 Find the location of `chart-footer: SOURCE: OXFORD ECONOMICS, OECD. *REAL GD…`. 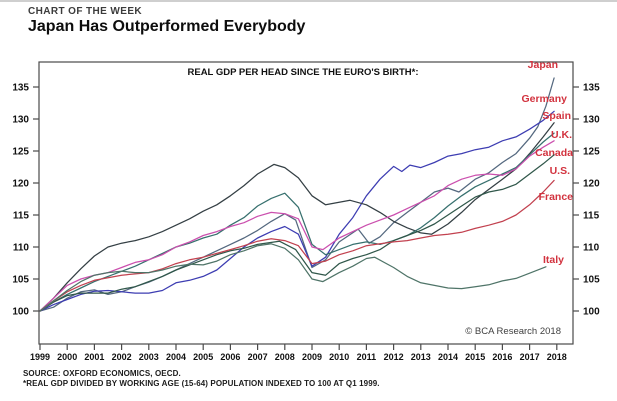

chart-footer: SOURCE: OXFORD ECONOMICS, OECD. *REAL GD… is located at coordinates (201, 378).